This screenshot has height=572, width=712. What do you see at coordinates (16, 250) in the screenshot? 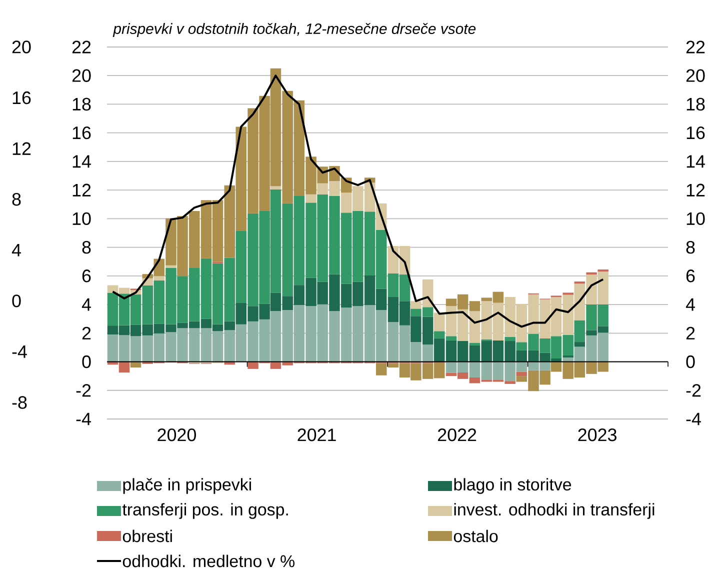
I see `y3-tick-label: 4` at bounding box center [16, 250].